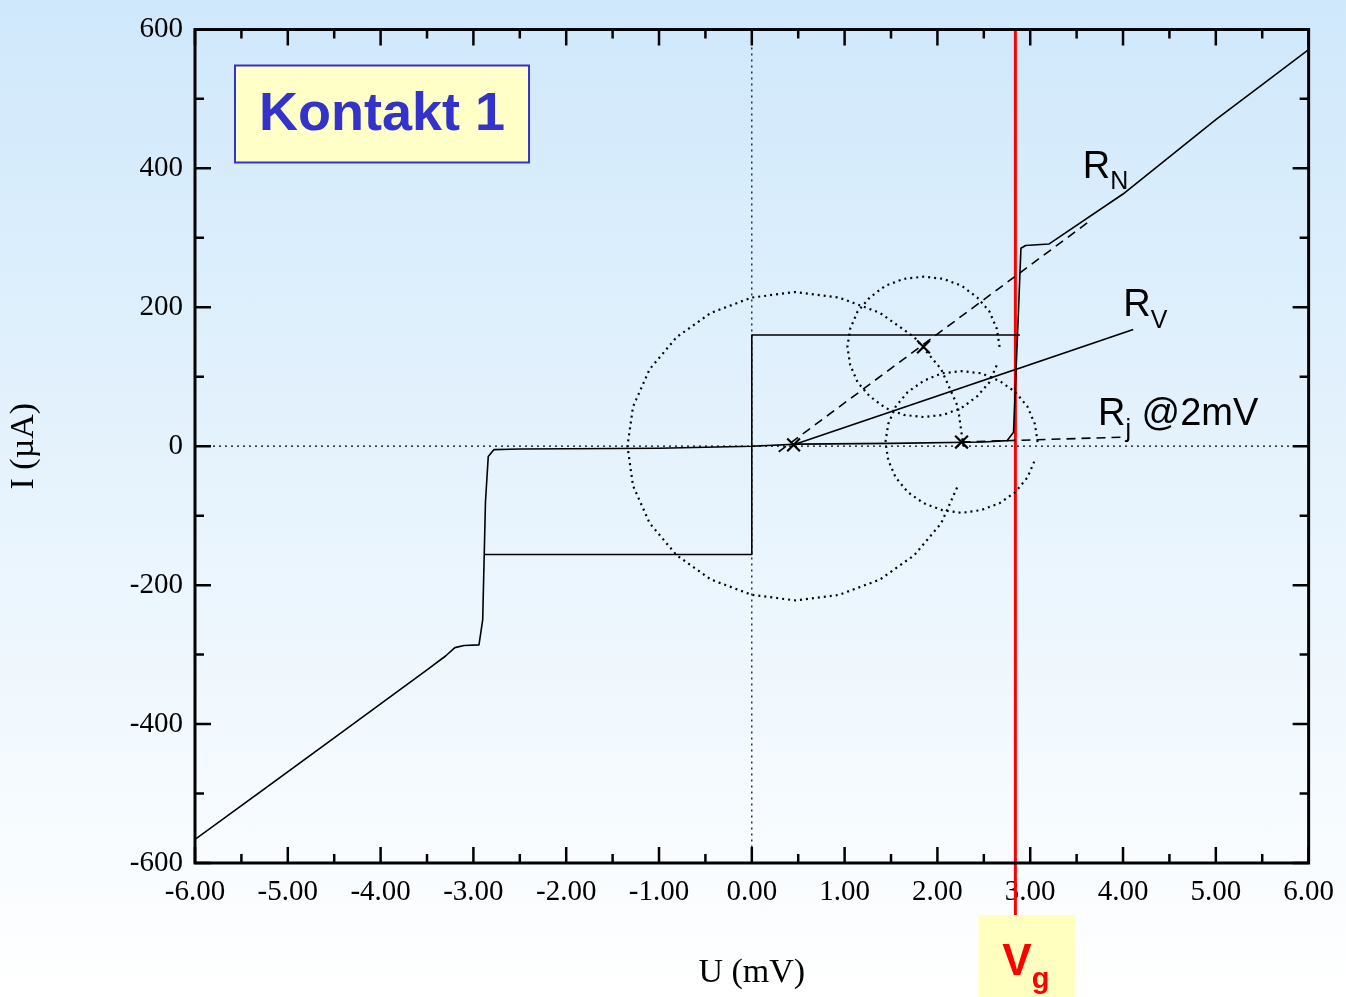  What do you see at coordinates (195, 890) in the screenshot?
I see `x-tick-label: -6.00` at bounding box center [195, 890].